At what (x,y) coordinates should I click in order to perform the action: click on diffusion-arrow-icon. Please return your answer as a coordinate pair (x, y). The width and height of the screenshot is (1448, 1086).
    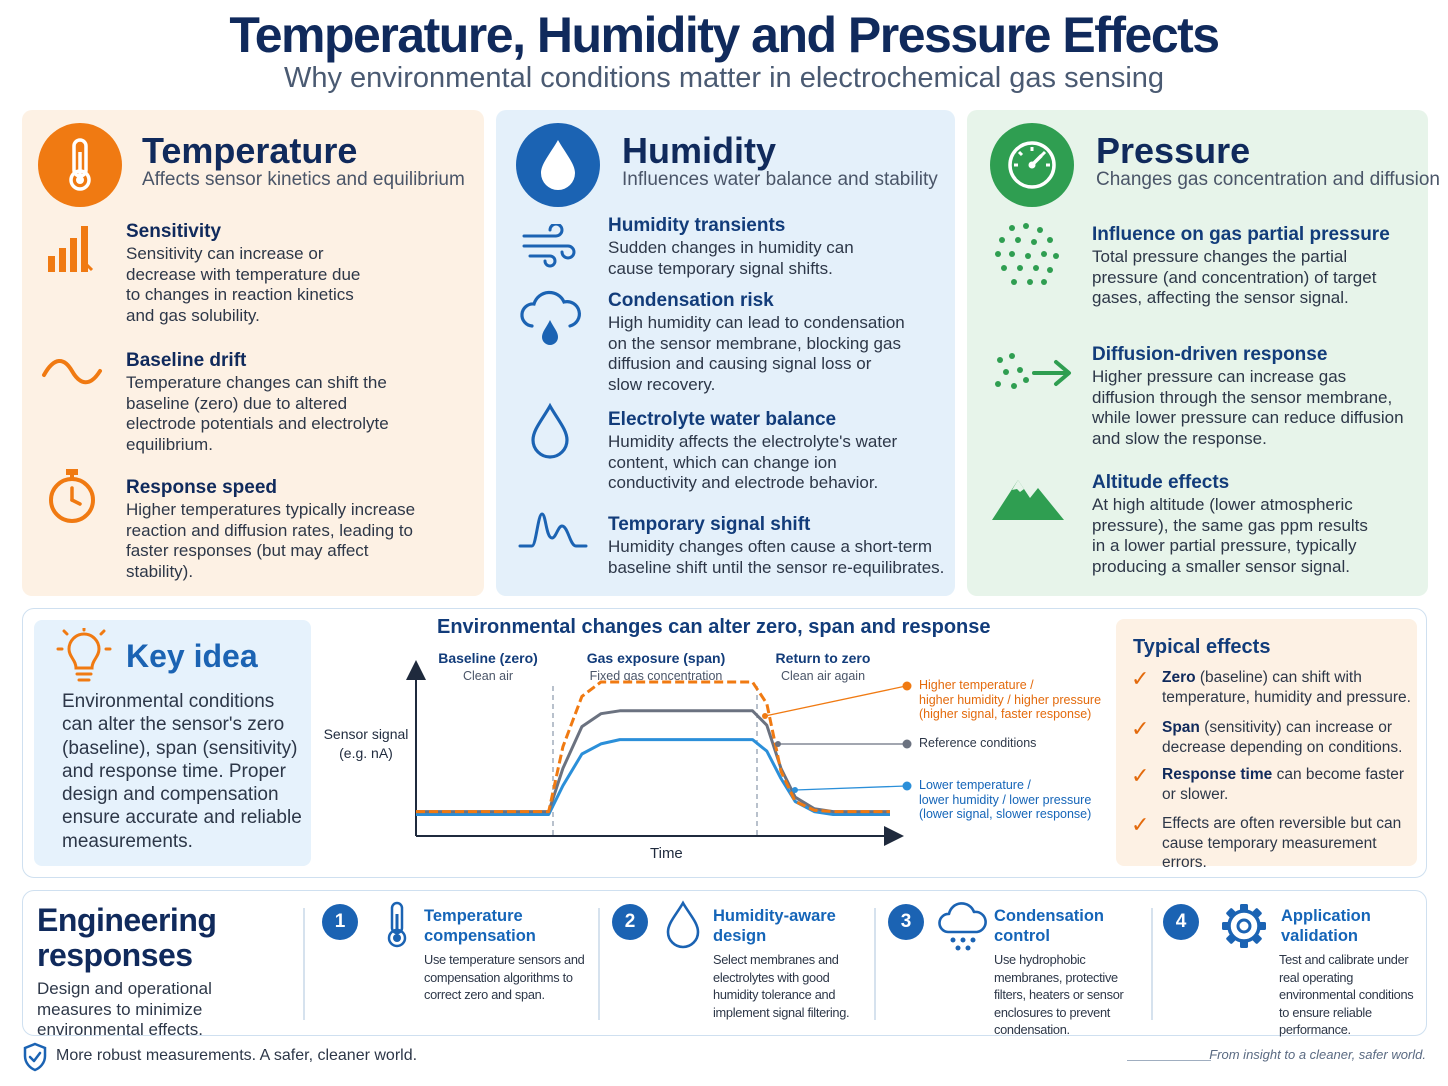
    Looking at the image, I should click on (1033, 373).